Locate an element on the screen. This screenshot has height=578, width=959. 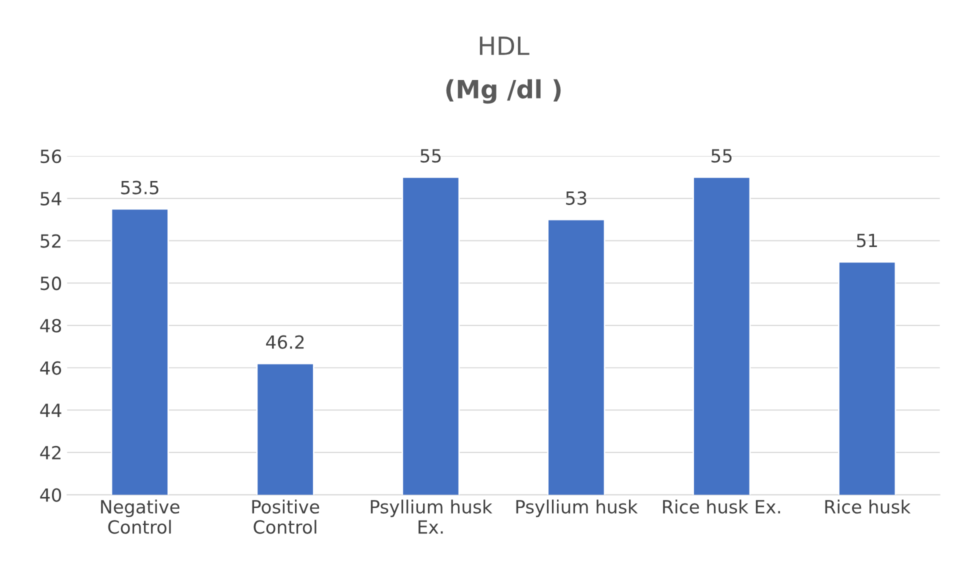
y-tick-label: 48 is located at coordinates (51, 325).